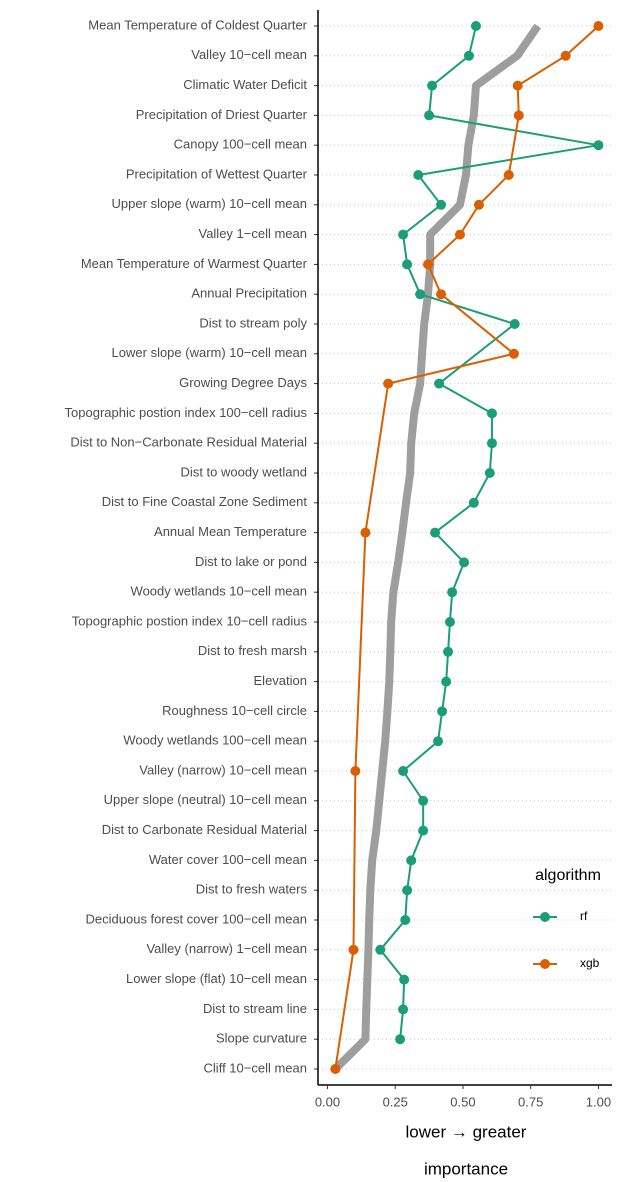  Describe the element at coordinates (249, 293) in the screenshot. I see `y-tick-label: Annual Precipitation` at that location.